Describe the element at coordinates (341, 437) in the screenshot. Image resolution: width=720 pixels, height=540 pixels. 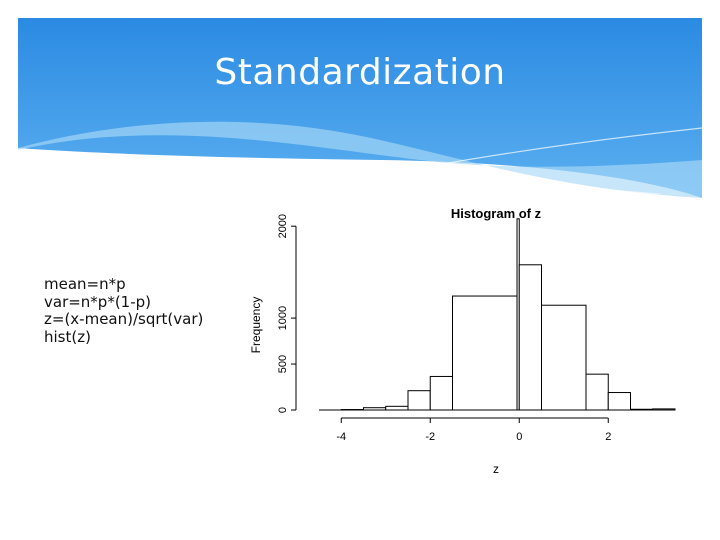
I see `x-tick-label: -4` at that location.